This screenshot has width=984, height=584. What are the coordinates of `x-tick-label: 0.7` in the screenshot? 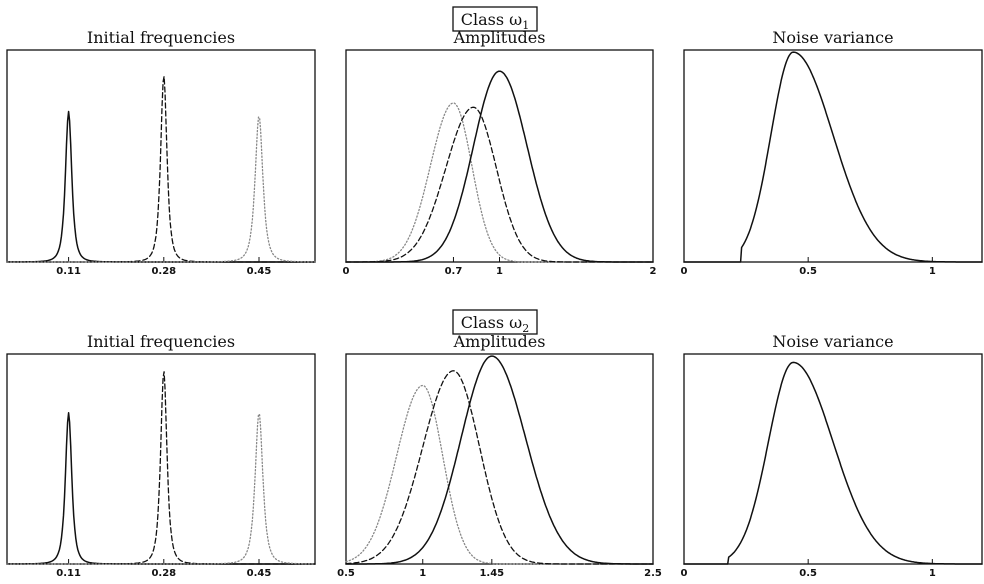 It's located at (454, 271).